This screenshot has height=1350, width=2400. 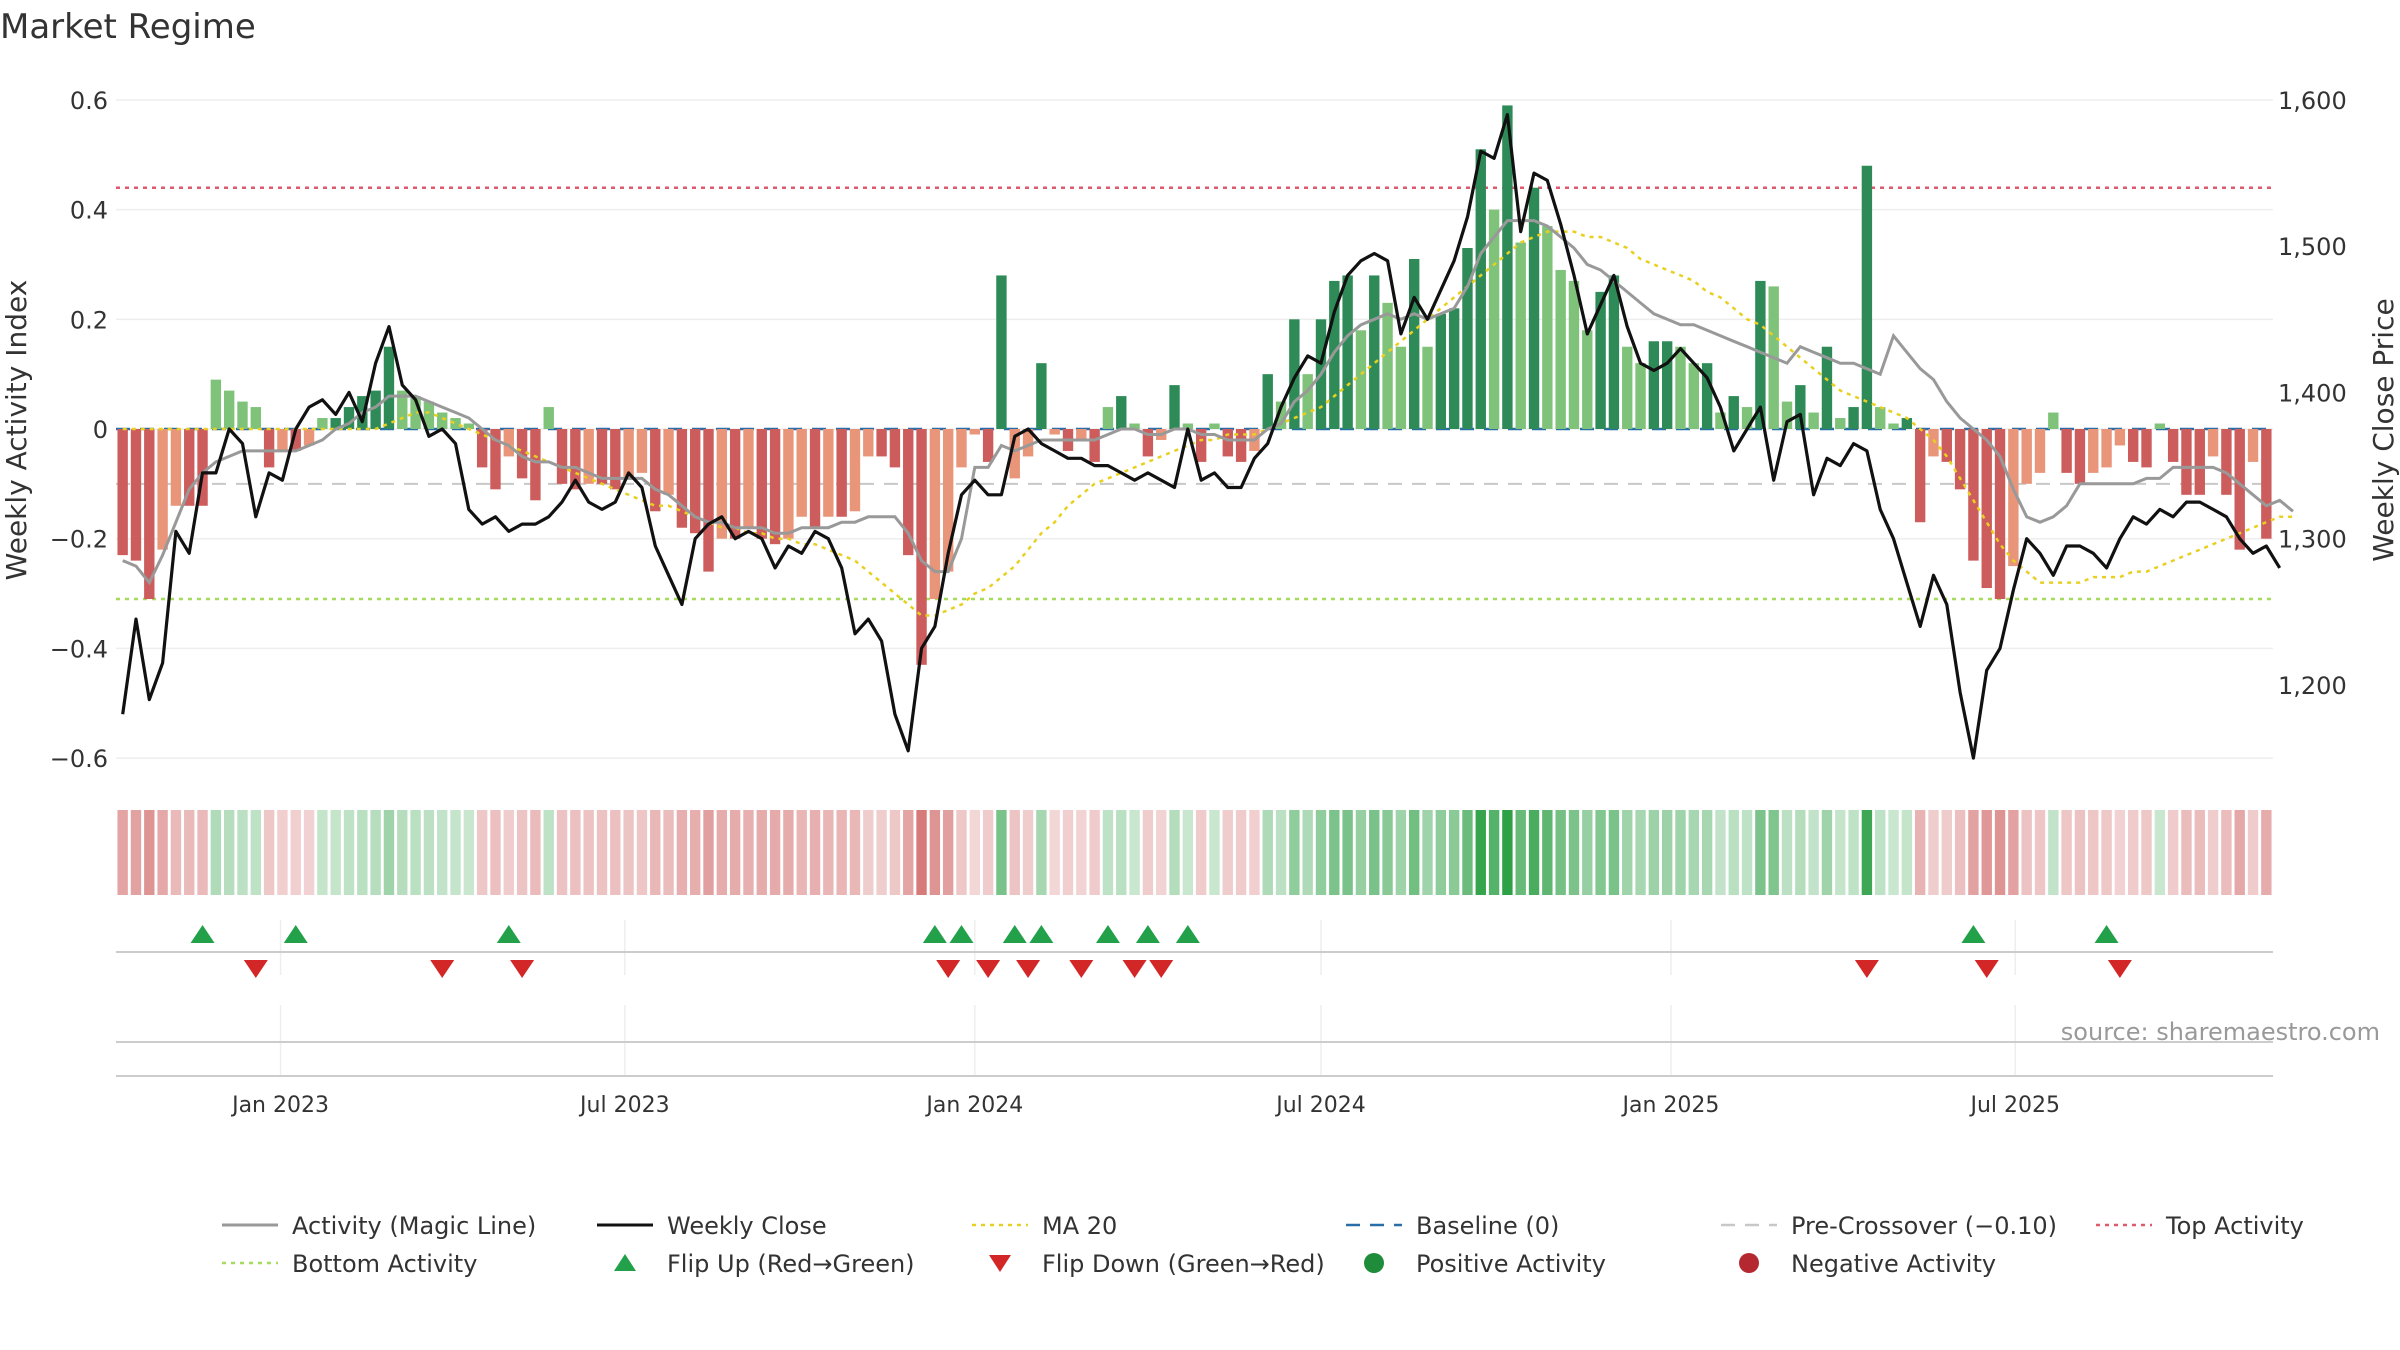 I want to click on y-axis-left-label: Weekly Activity Index, so click(x=16, y=430).